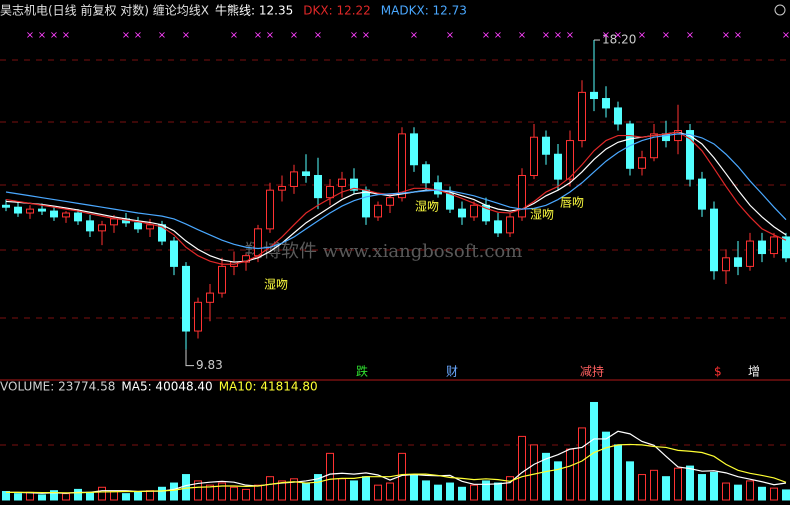 Image resolution: width=790 pixels, height=505 pixels. What do you see at coordinates (104, 10) in the screenshot?
I see `chart-title: 昊志机电(日线 前复权 对数) 缠论均线X` at bounding box center [104, 10].